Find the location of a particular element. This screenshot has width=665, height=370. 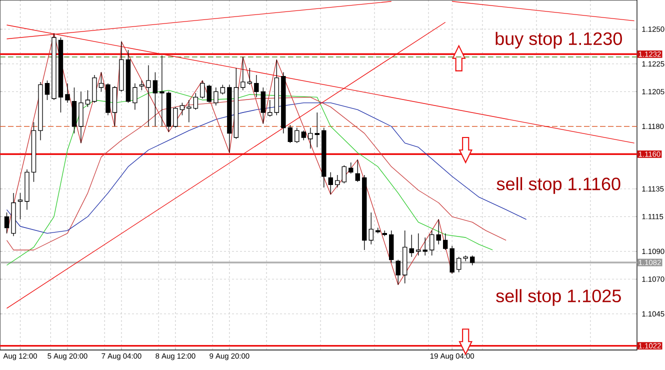

annotation: sell stop 1.1160 is located at coordinates (558, 185).